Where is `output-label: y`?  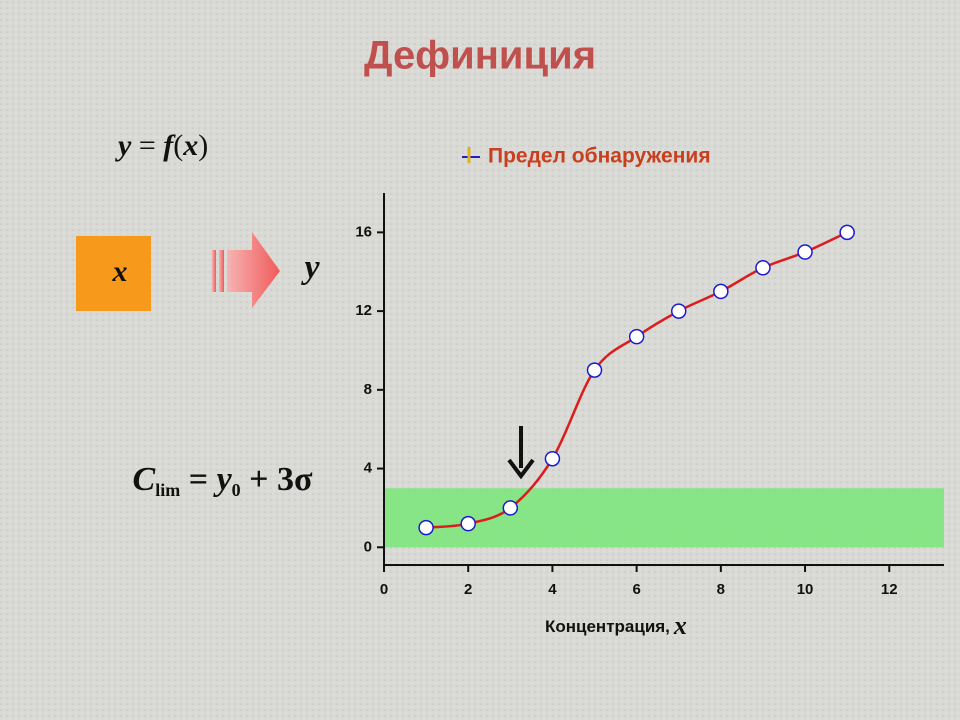 output-label: y is located at coordinates (310, 267).